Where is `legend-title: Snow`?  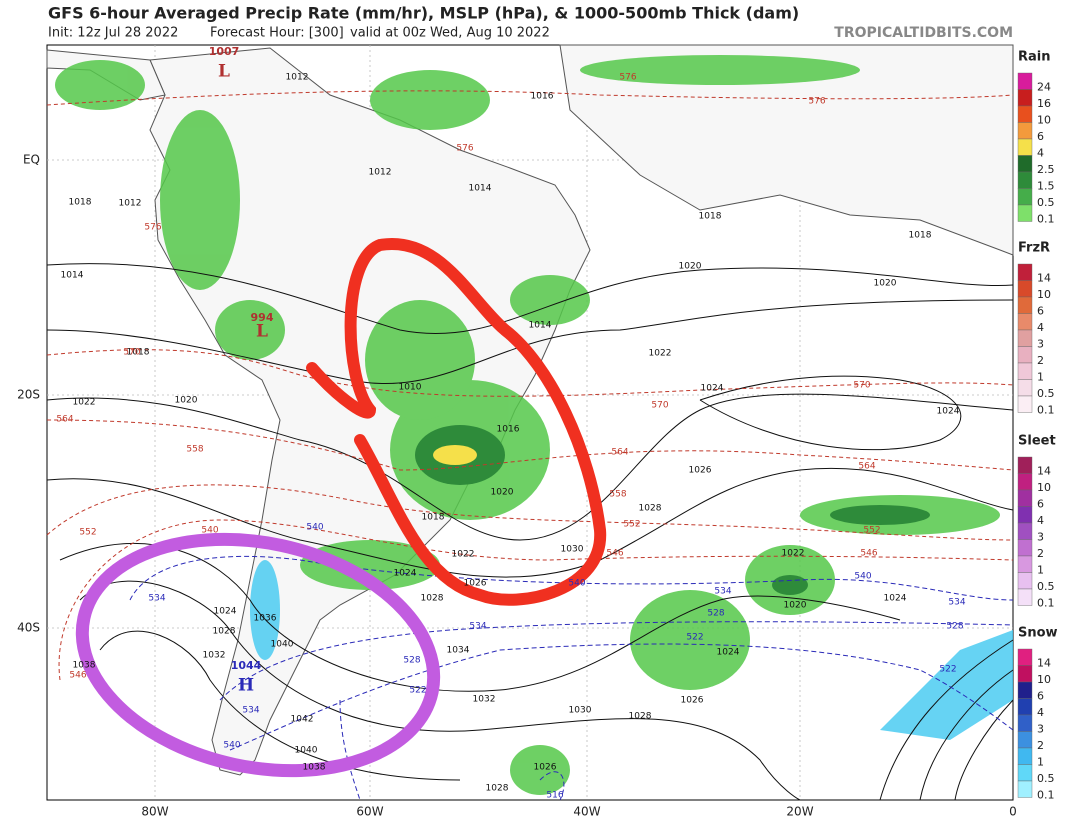
legend-title: Snow is located at coordinates (1038, 633).